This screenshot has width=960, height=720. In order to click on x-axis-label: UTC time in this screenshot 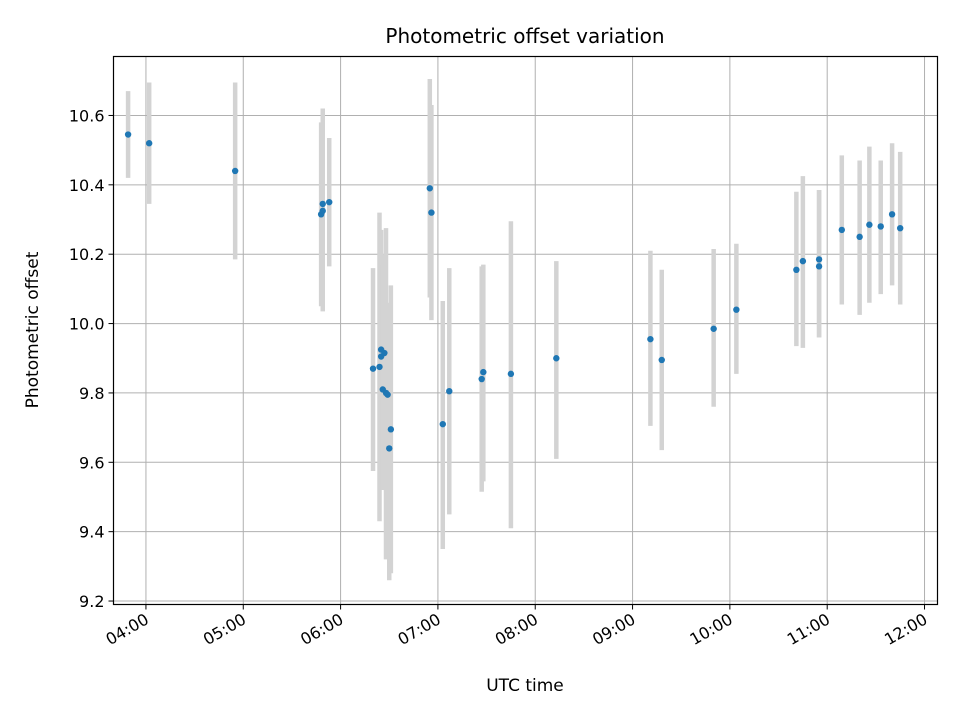, I will do `click(525, 686)`.